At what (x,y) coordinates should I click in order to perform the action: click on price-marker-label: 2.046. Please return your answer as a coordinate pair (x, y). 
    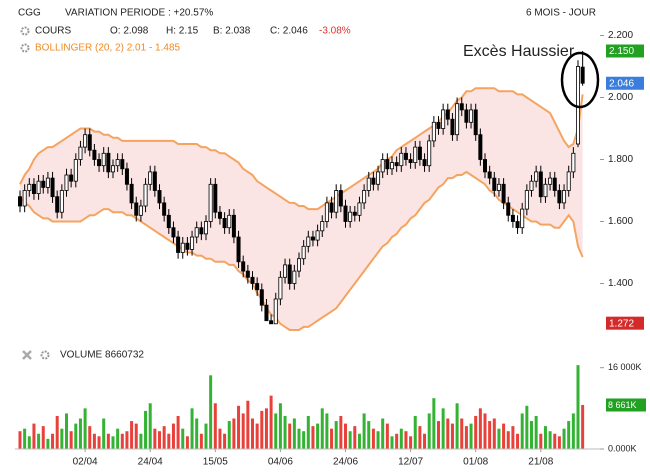
    Looking at the image, I should click on (621, 83).